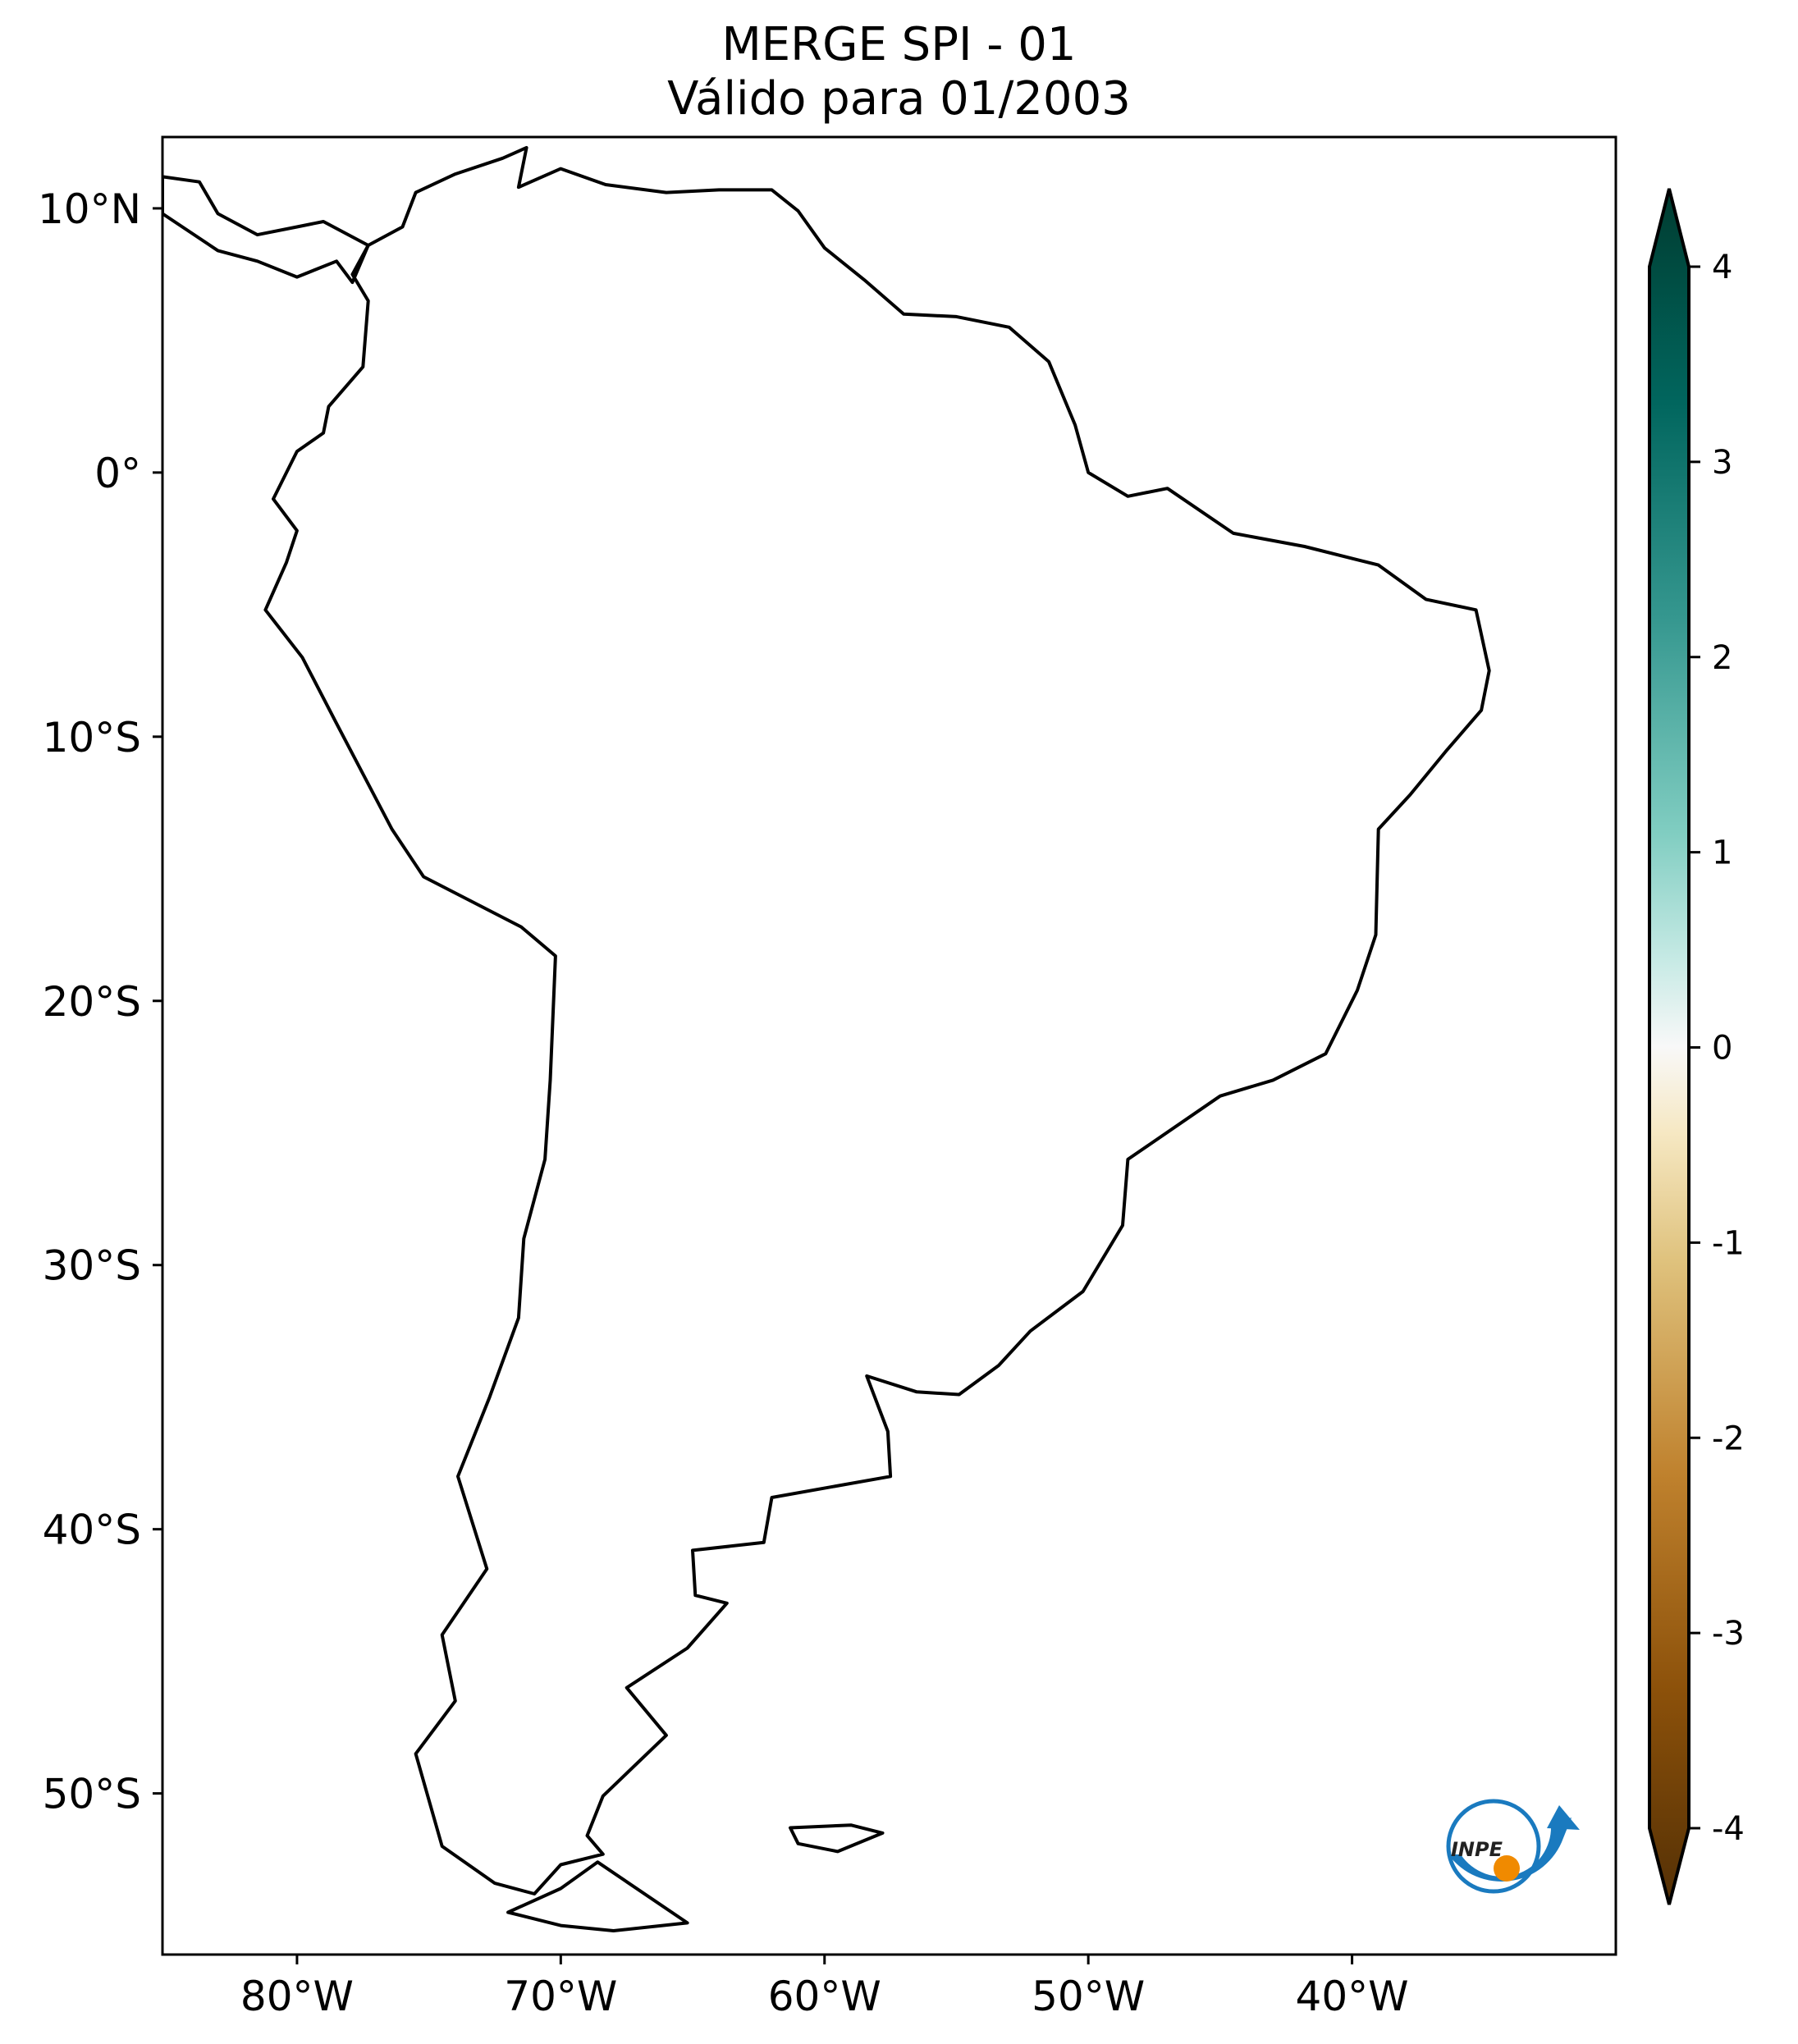  What do you see at coordinates (1088, 1997) in the screenshot?
I see `x-tick-label: 50°W` at bounding box center [1088, 1997].